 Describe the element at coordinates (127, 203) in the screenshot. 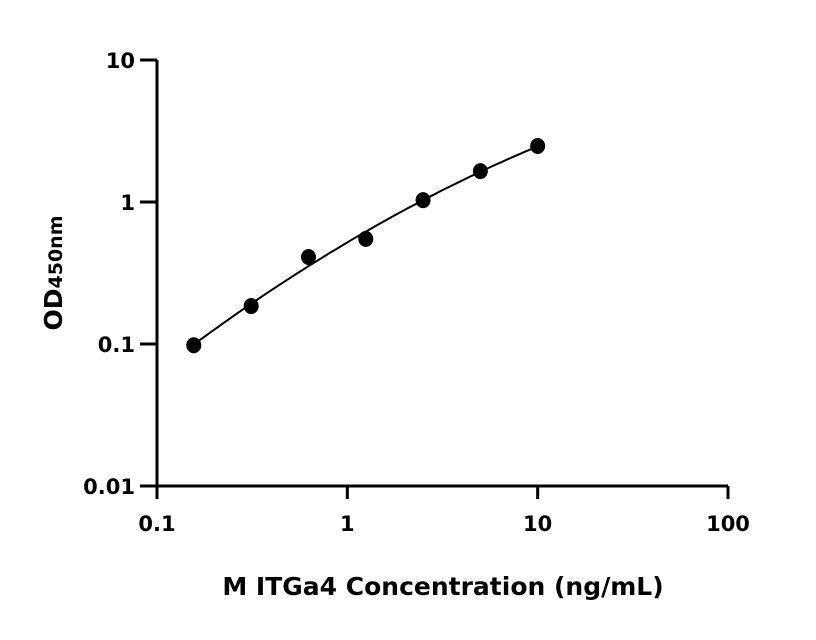

I see `y-tick-label: 1` at that location.